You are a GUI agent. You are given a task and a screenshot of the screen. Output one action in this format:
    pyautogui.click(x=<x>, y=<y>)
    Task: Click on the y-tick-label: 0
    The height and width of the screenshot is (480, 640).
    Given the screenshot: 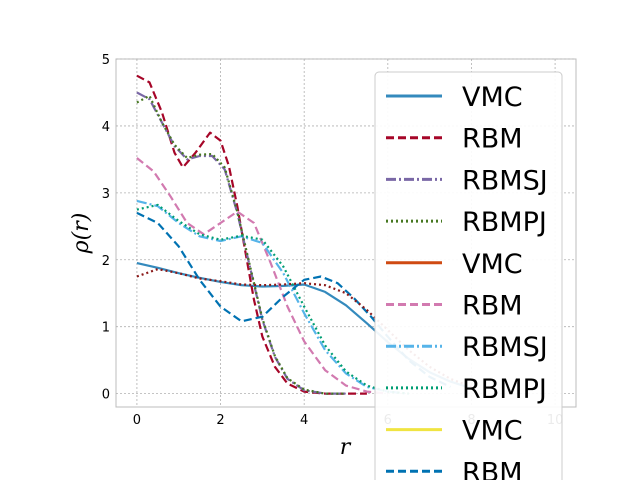 What is the action you would take?
    pyautogui.click(x=106, y=395)
    